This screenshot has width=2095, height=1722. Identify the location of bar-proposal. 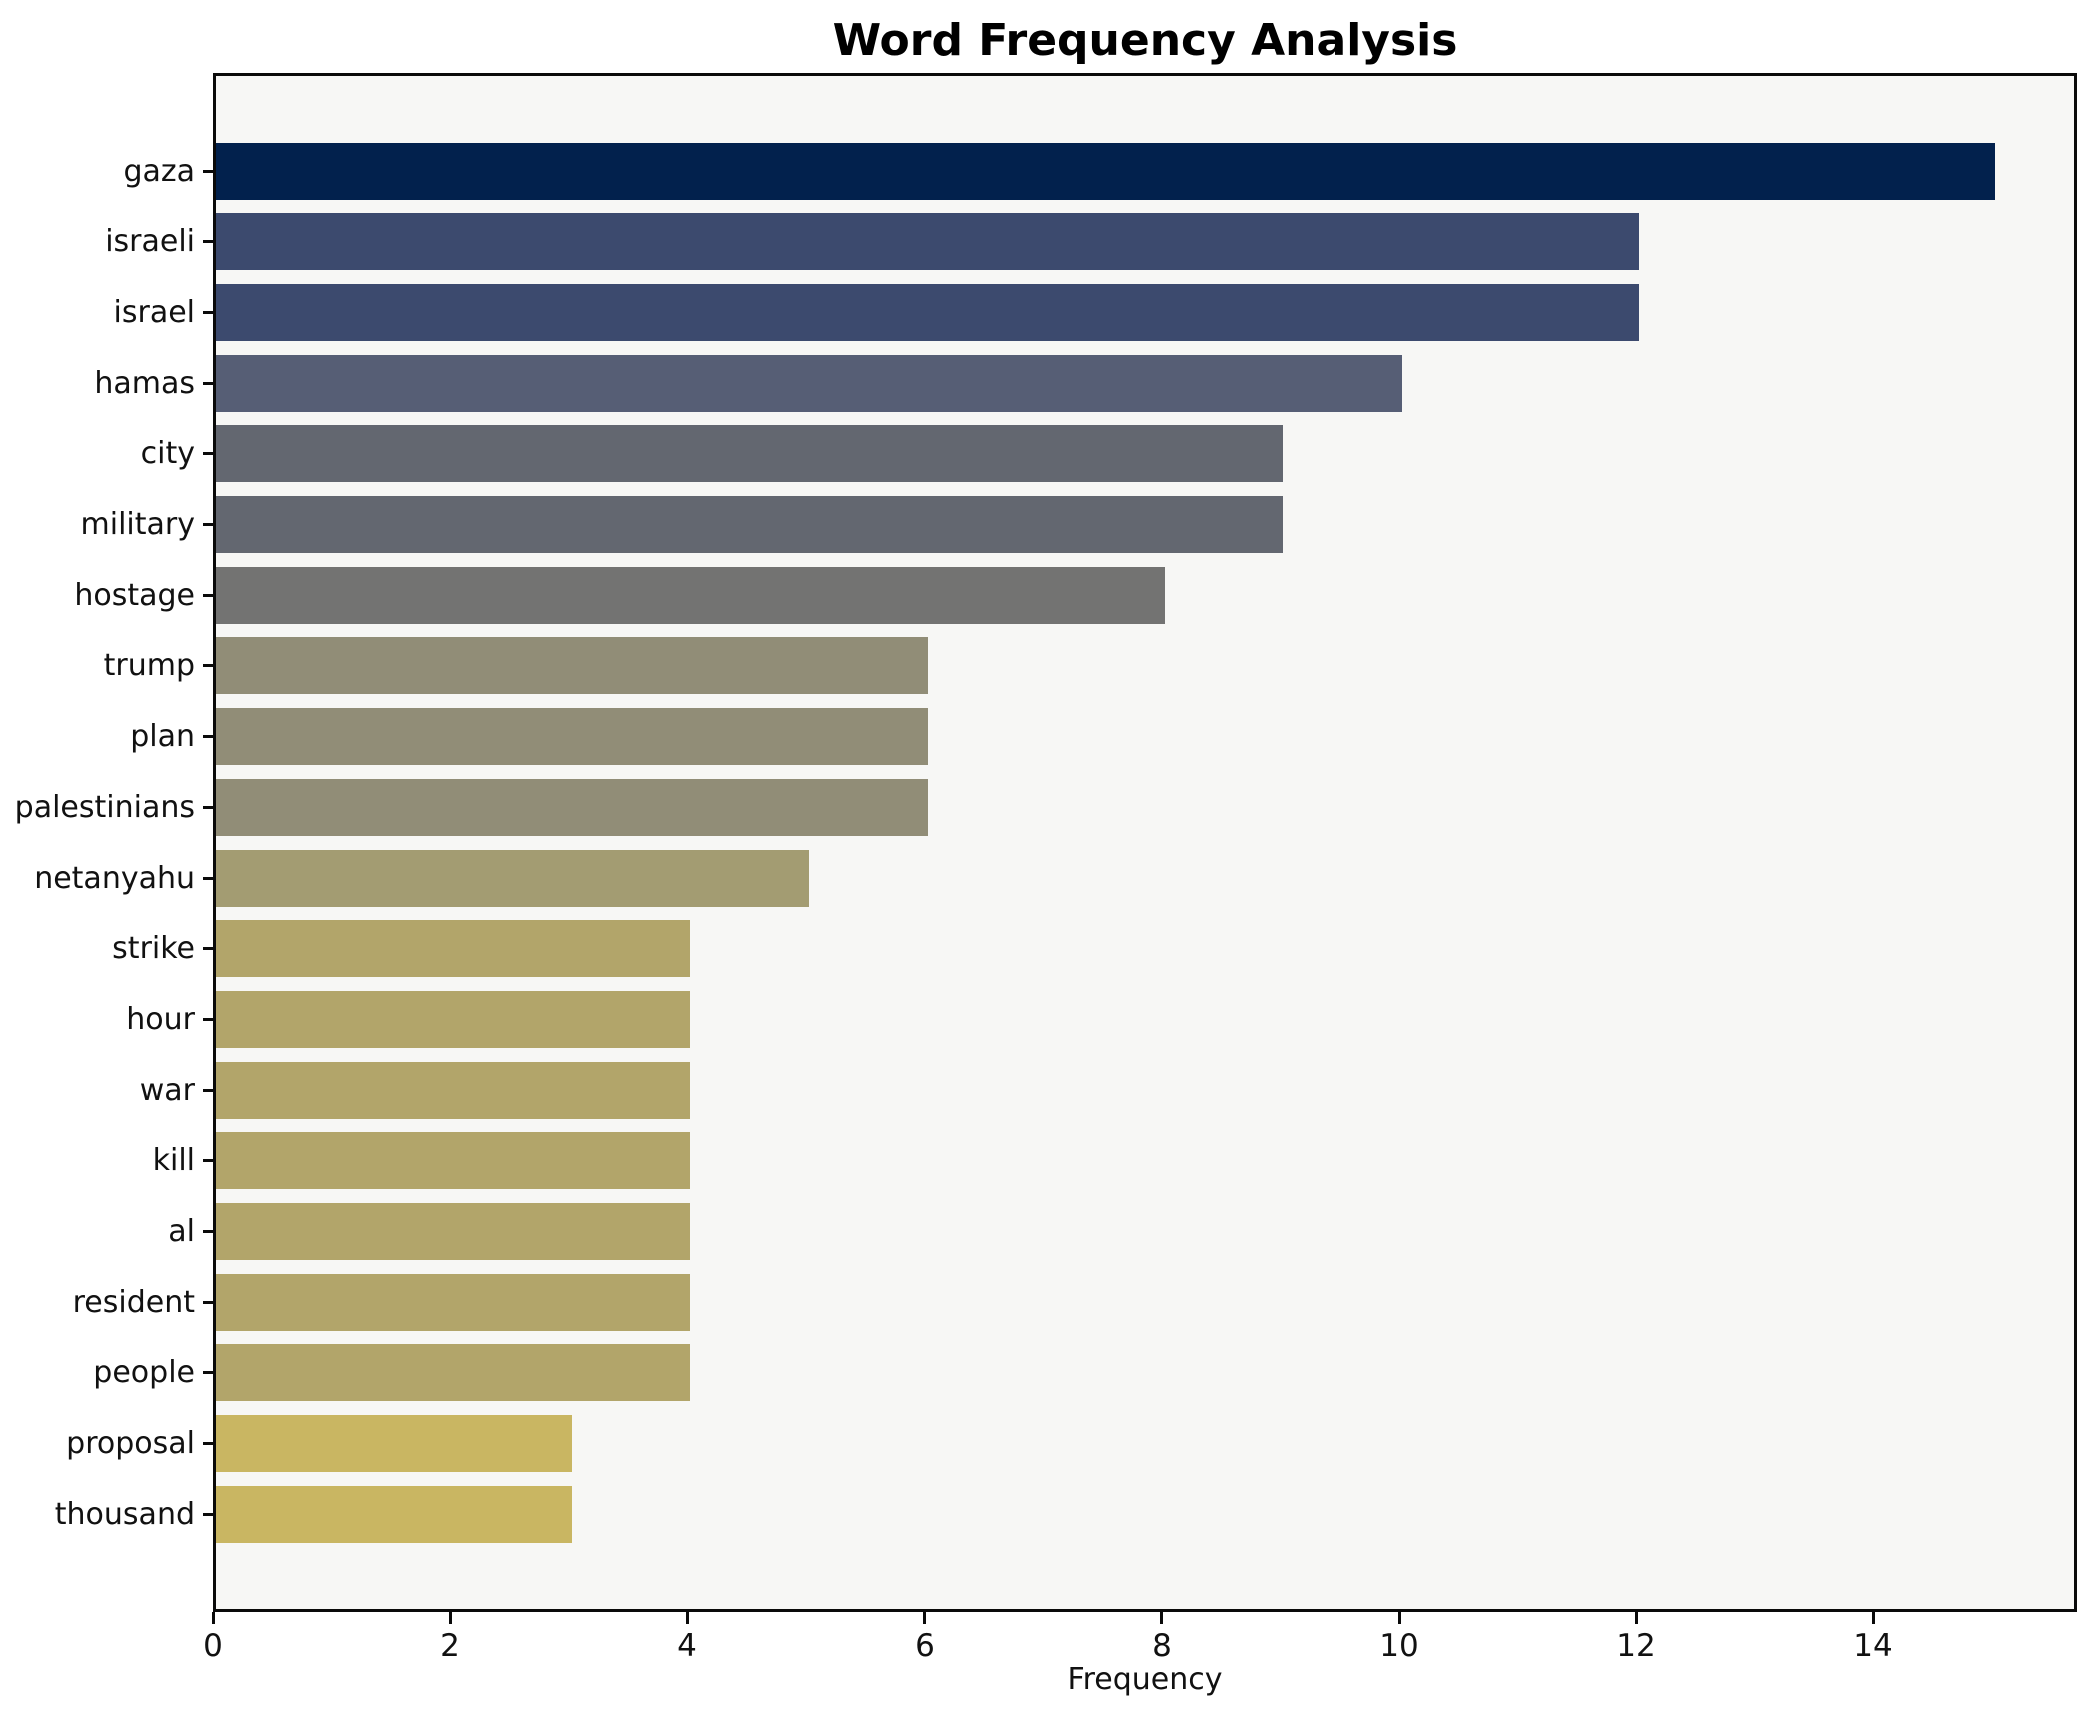
(394, 1444).